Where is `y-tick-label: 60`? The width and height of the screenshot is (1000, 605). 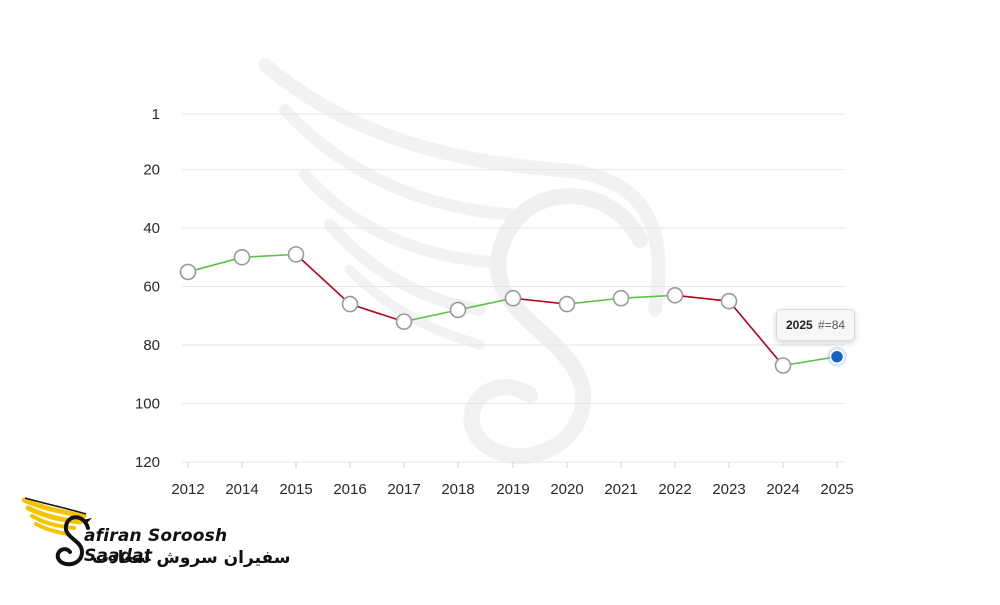 y-tick-label: 60 is located at coordinates (151, 287).